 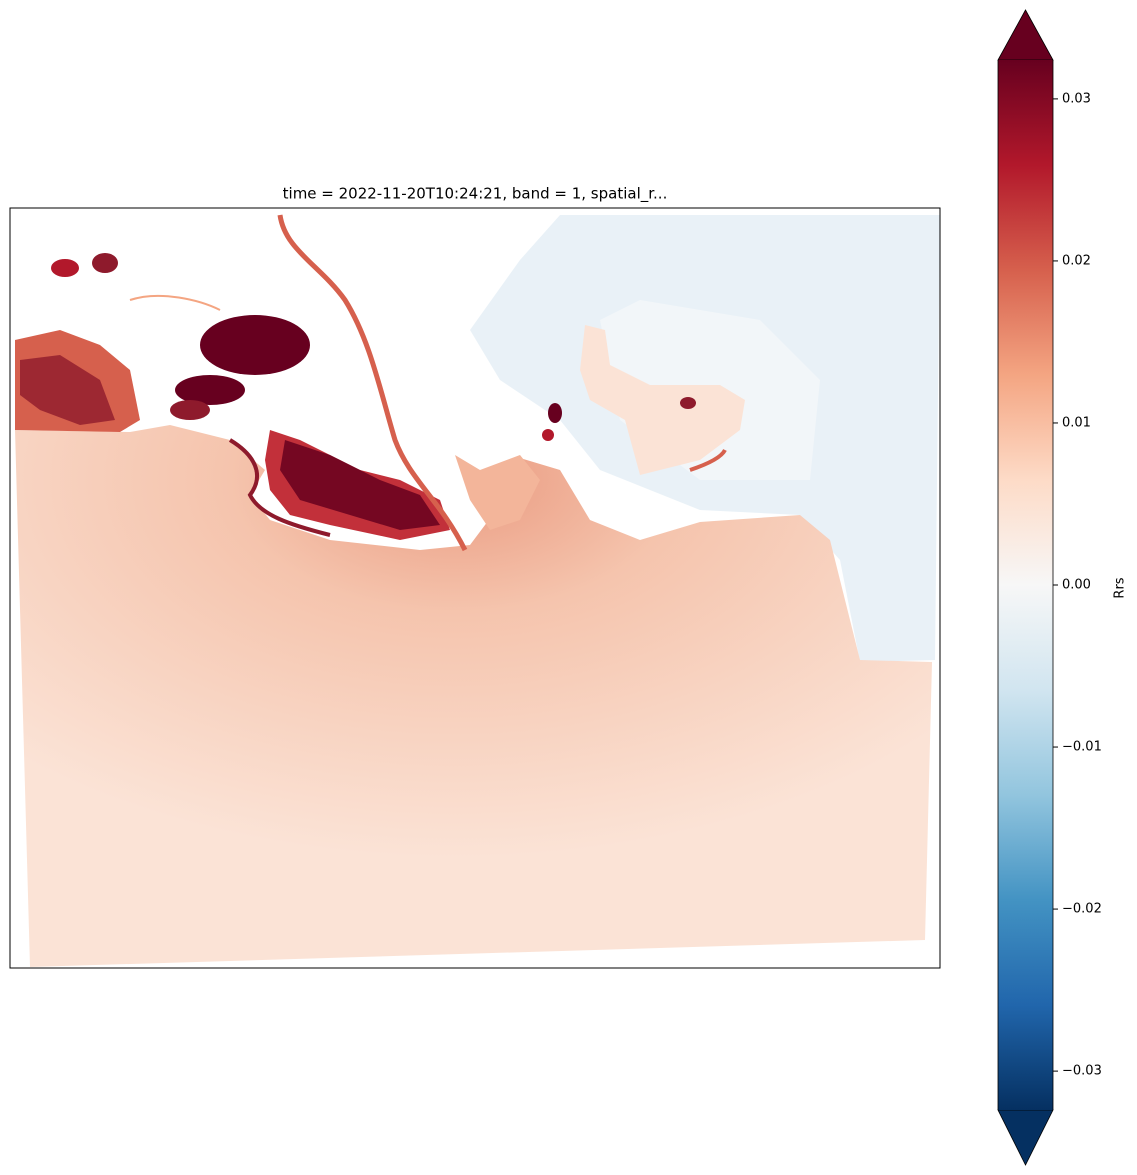 What do you see at coordinates (1025, 585) in the screenshot?
I see `colorbar-body` at bounding box center [1025, 585].